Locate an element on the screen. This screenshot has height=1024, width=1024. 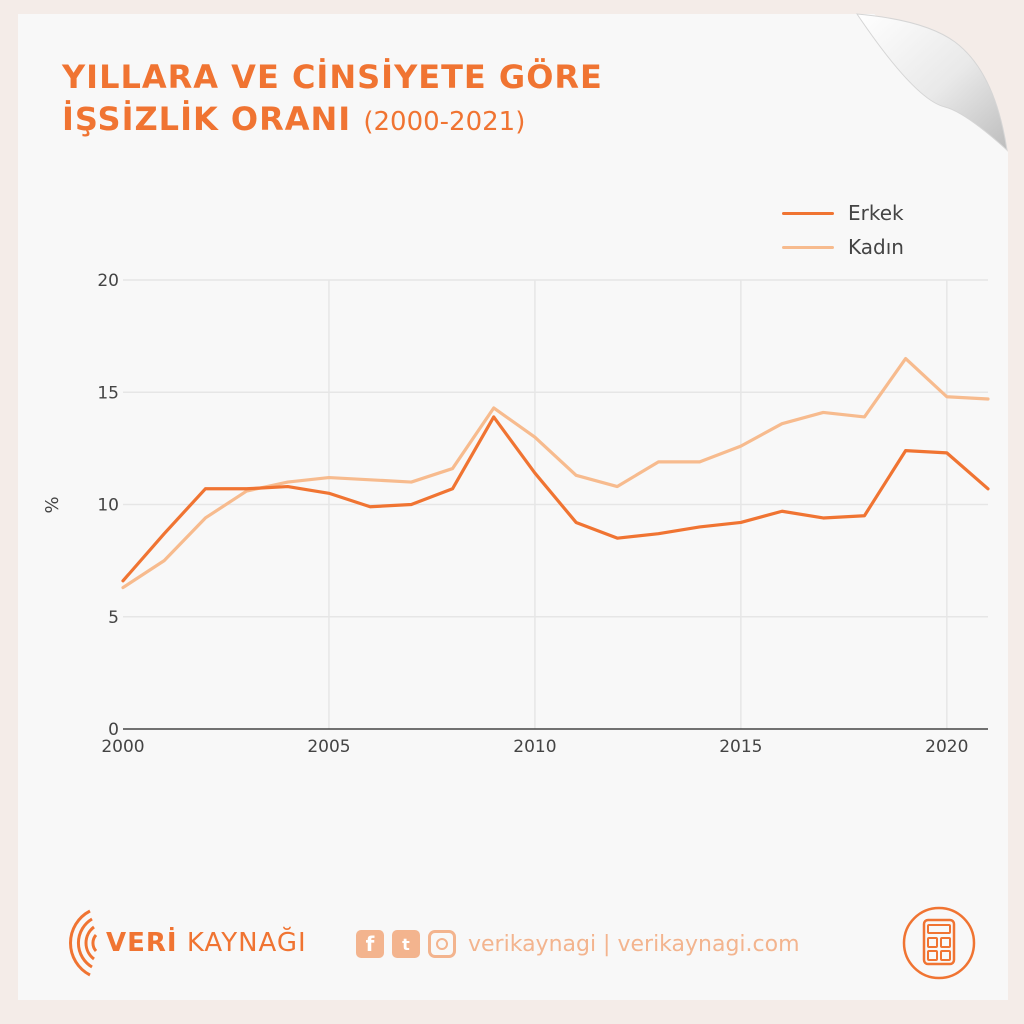
brand-name-bold: VERİ is located at coordinates (142, 943).